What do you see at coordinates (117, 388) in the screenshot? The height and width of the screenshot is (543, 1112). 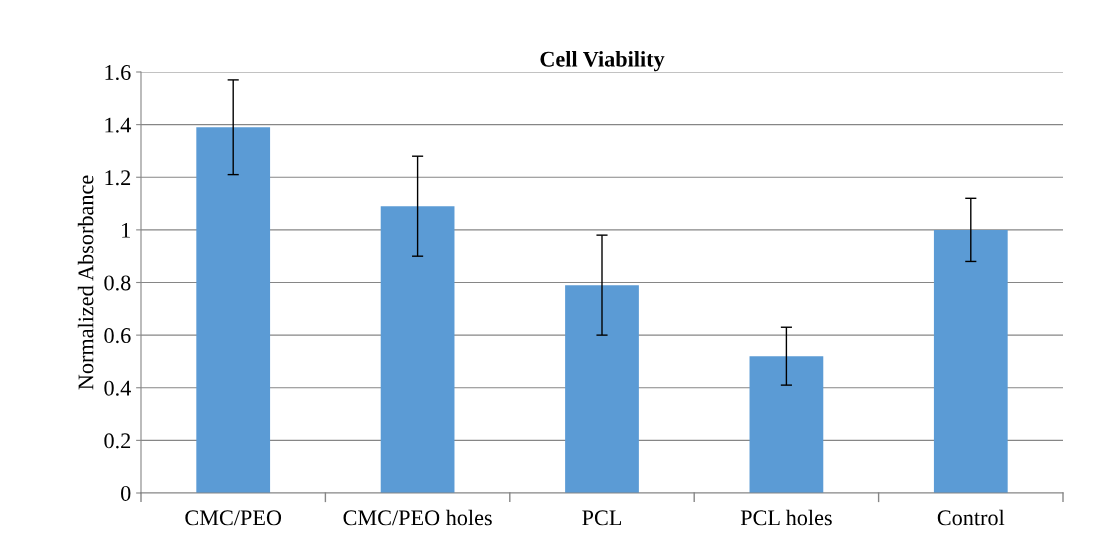 I see `y-tick-label: 0.4` at bounding box center [117, 388].